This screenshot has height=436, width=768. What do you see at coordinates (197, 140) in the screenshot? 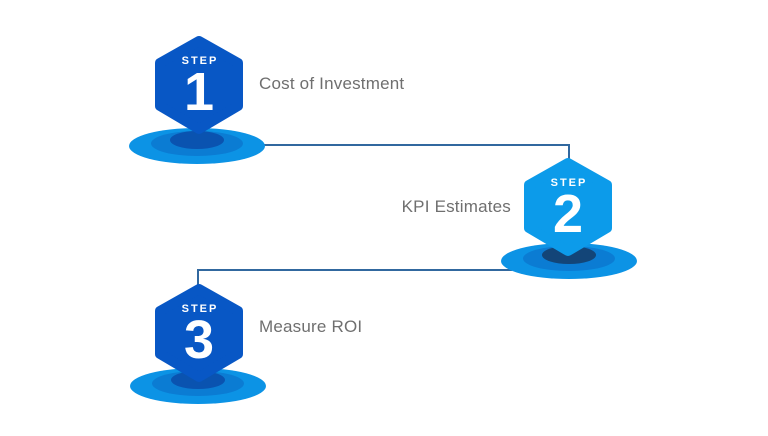
I see `step-1-base-ellipse-inner` at bounding box center [197, 140].